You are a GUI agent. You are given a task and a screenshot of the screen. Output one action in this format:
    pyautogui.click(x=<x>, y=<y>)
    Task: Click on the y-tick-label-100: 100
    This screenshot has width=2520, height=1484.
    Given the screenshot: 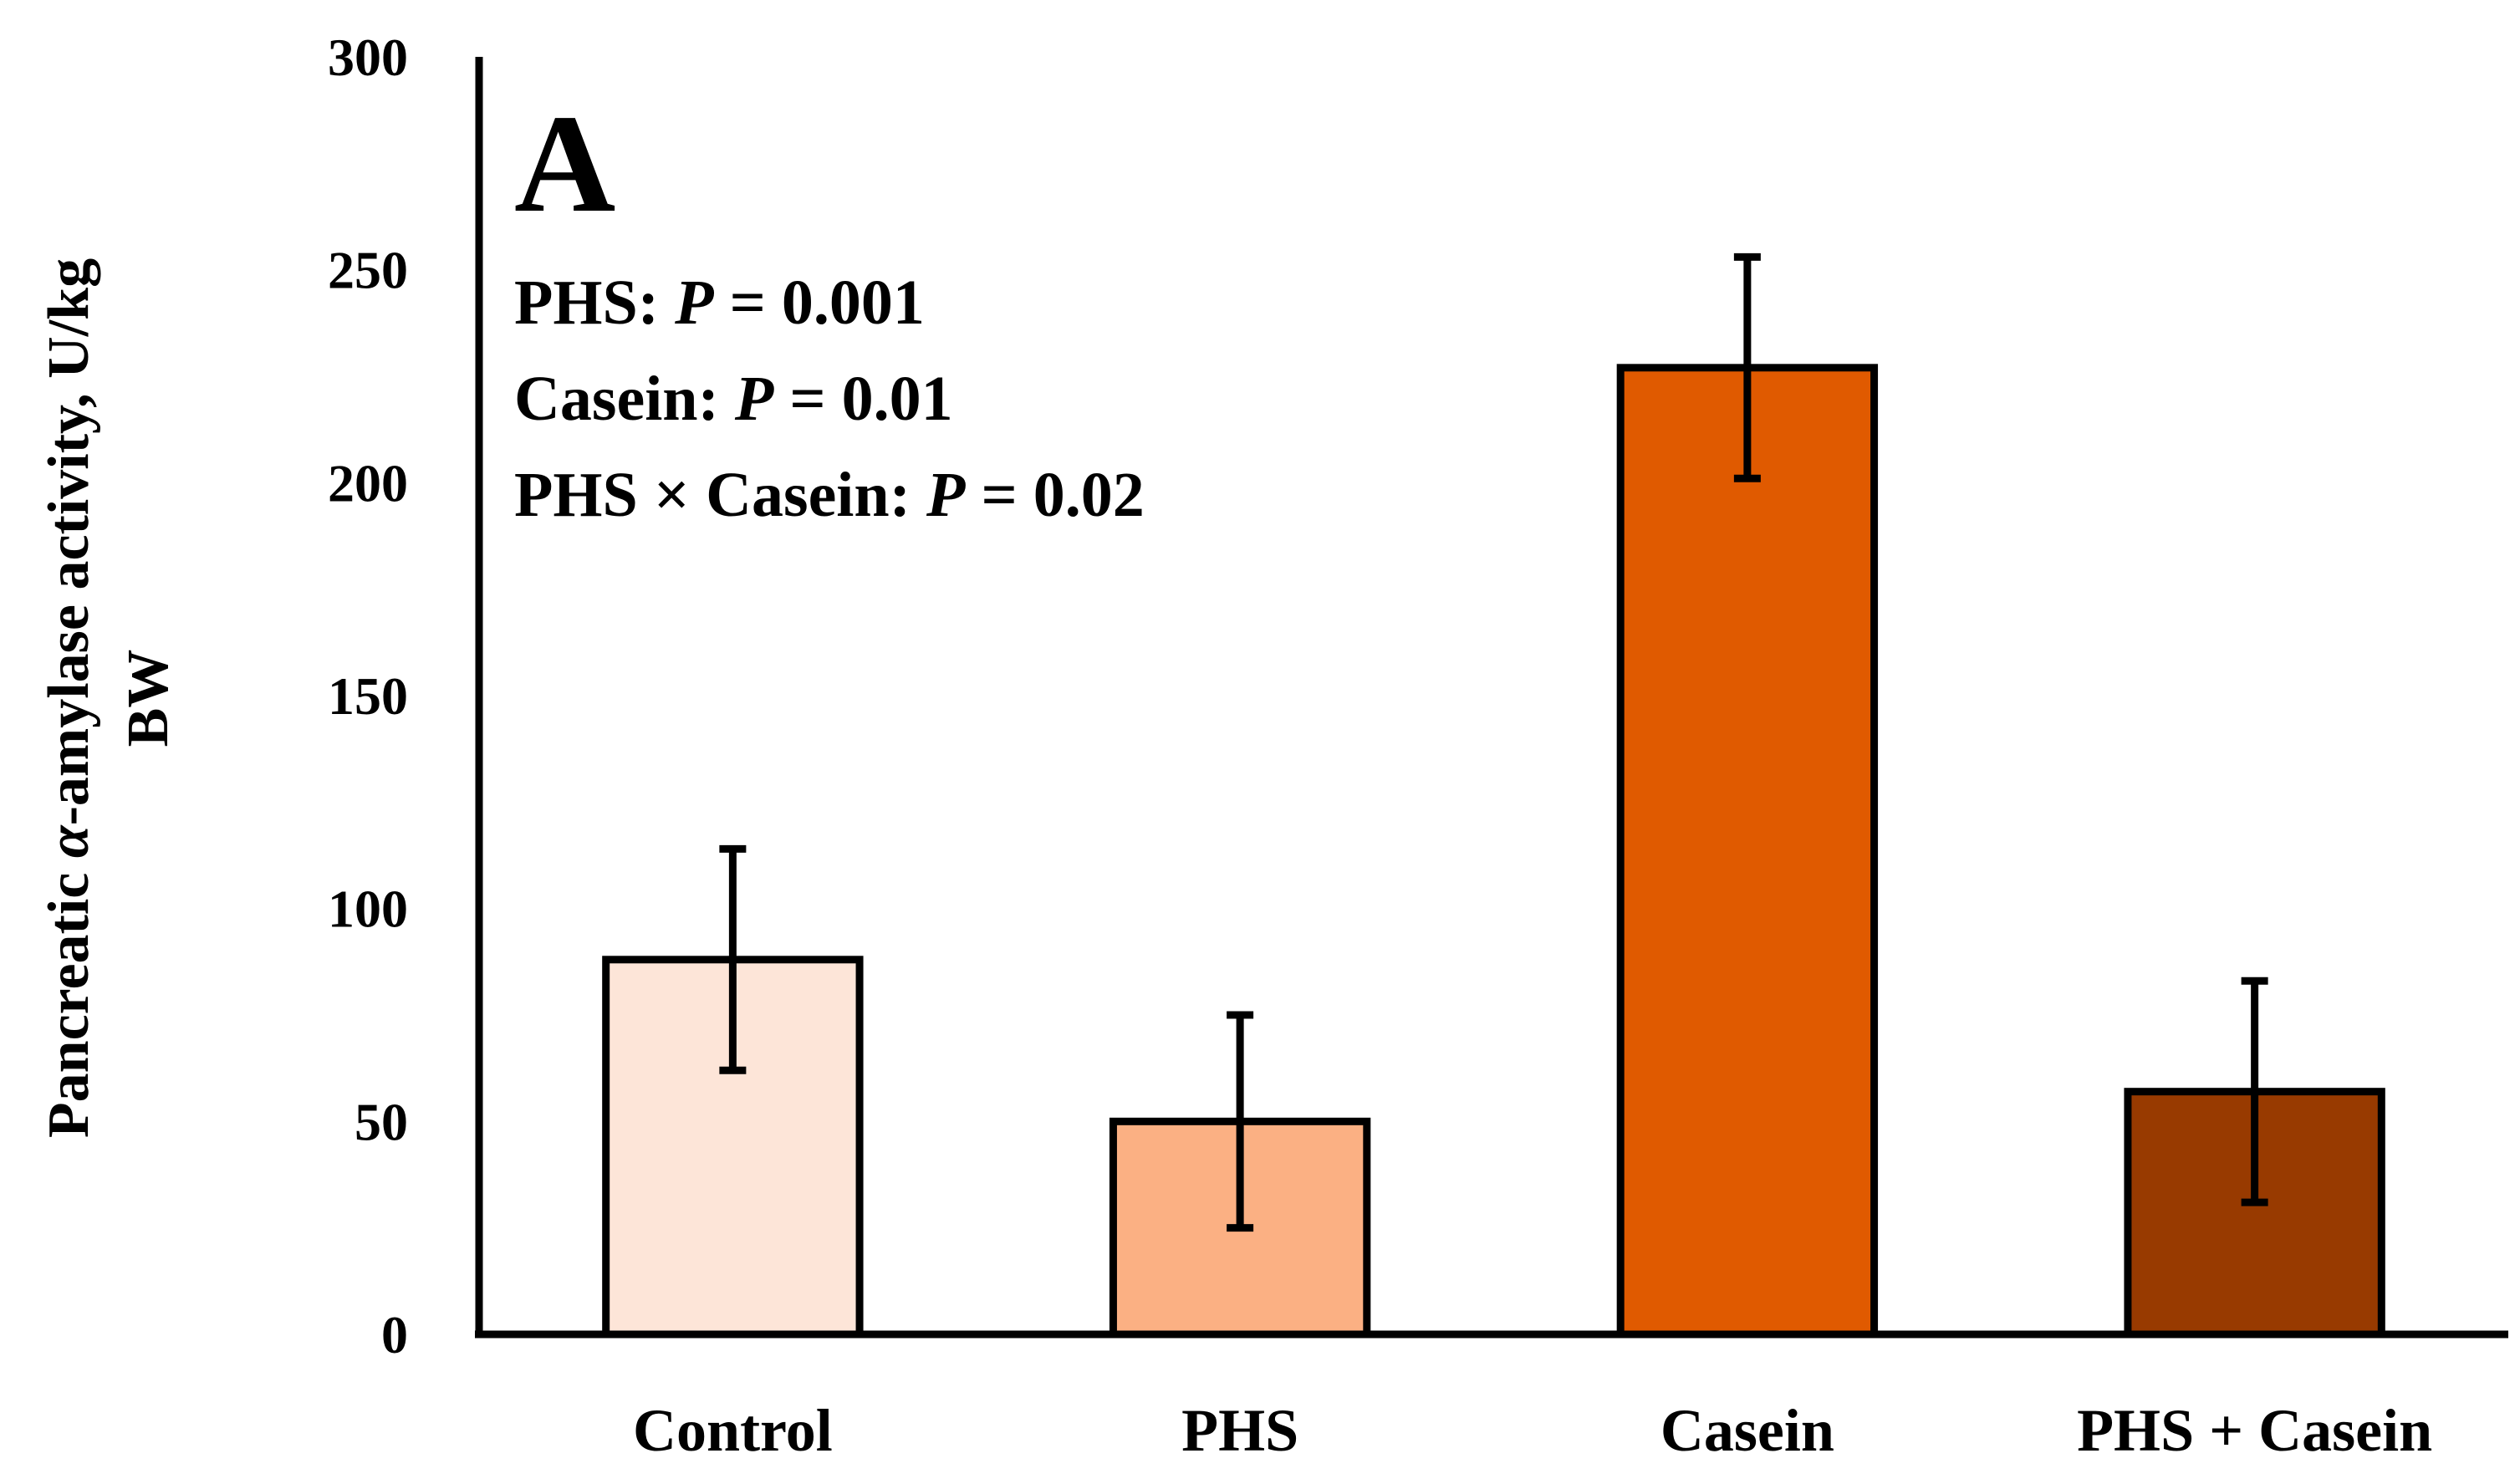 What is the action you would take?
    pyautogui.click(x=368, y=909)
    